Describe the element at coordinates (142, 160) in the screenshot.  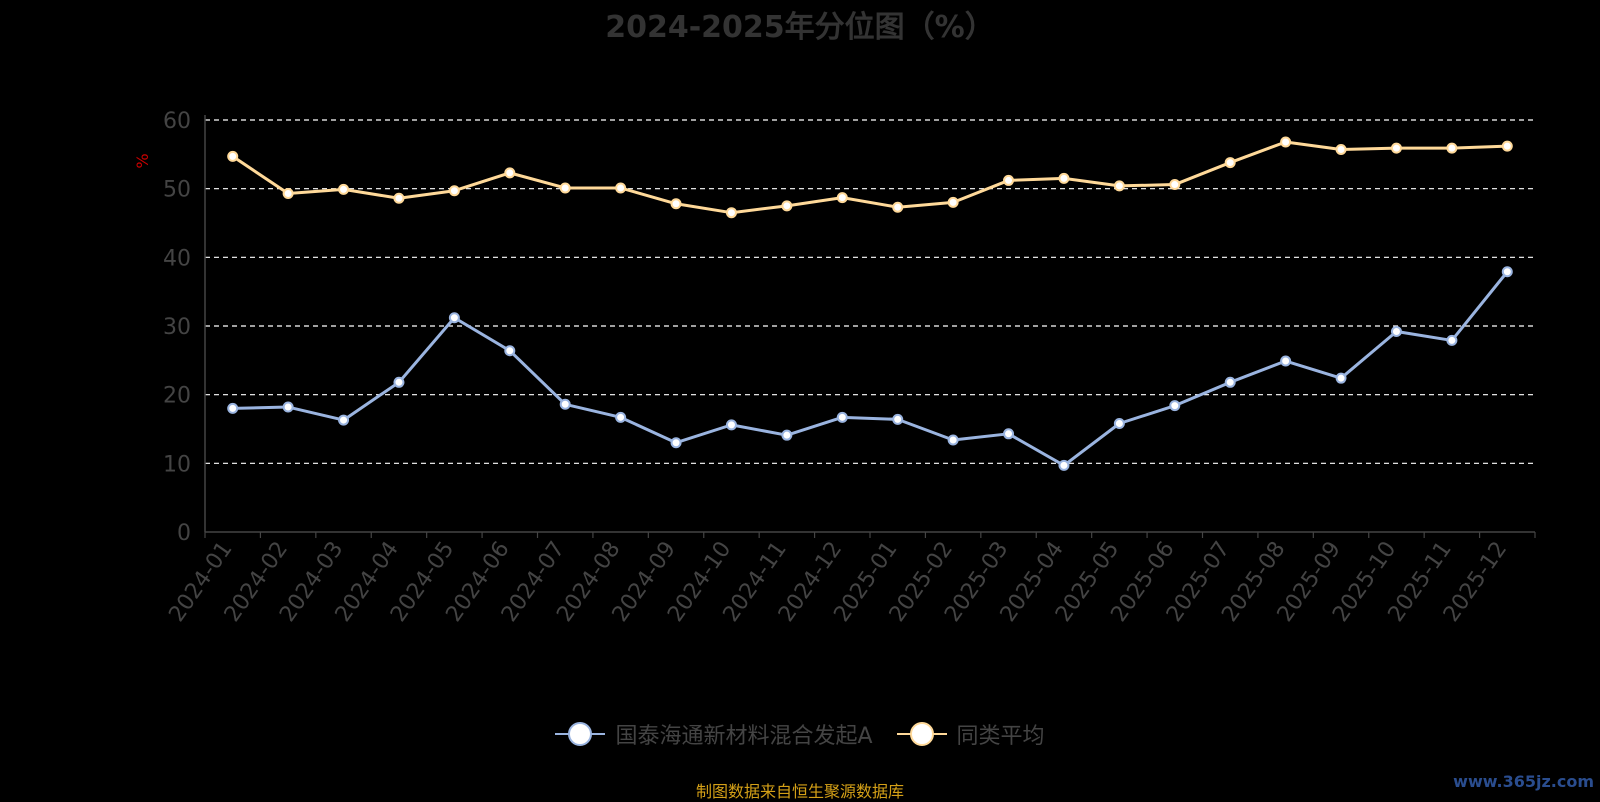
I see `y-axis-label: %` at that location.